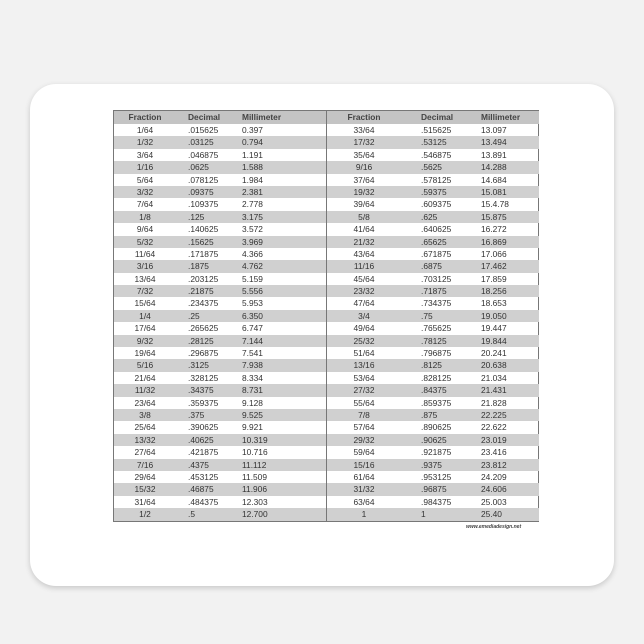 The width and height of the screenshot is (644, 644). I want to click on decimal-cell: .5625, so click(431, 167).